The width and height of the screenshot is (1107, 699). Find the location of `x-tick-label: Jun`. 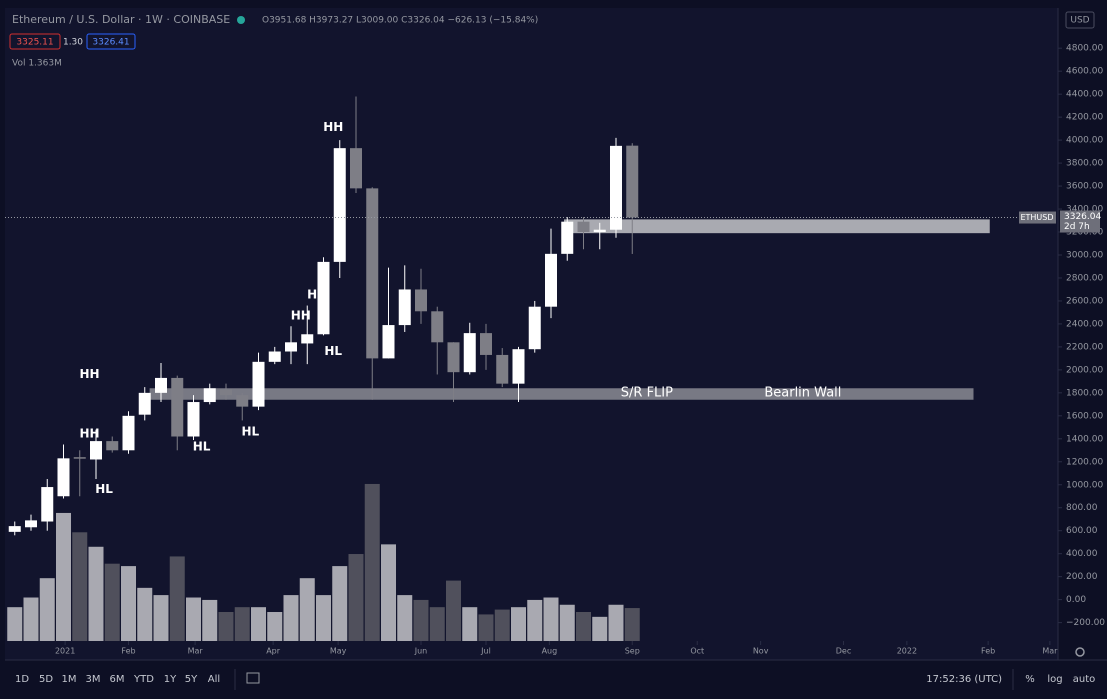

x-tick-label: Jun is located at coordinates (421, 651).